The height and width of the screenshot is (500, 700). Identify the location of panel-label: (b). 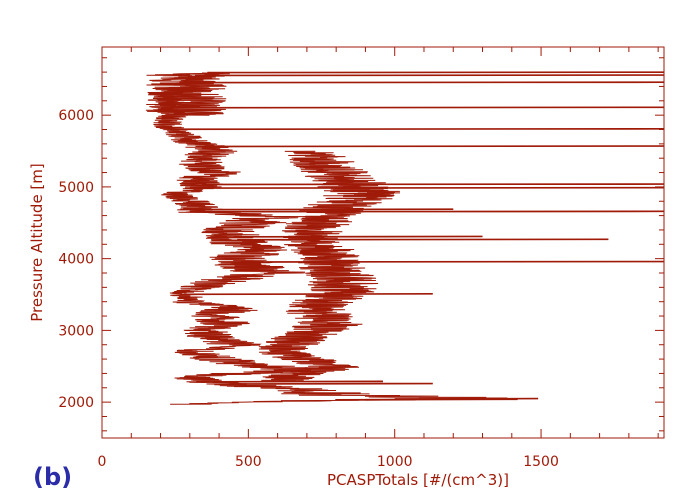
(53, 477).